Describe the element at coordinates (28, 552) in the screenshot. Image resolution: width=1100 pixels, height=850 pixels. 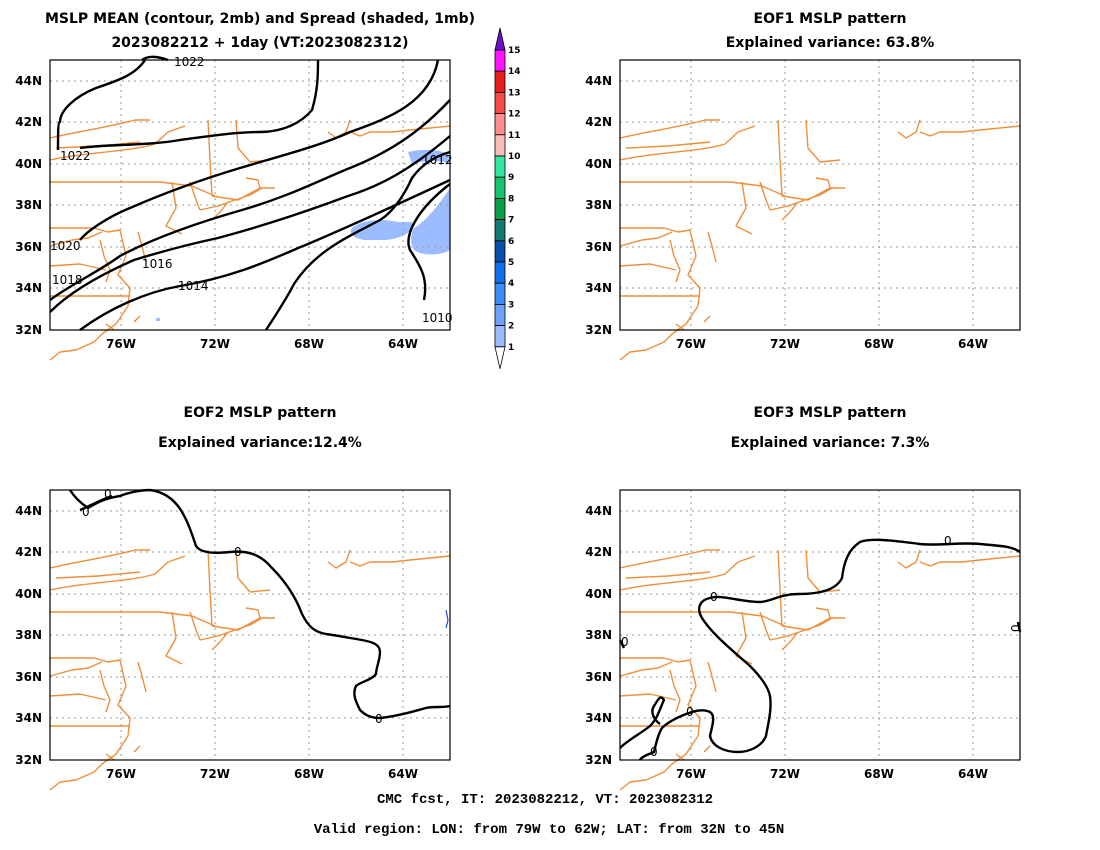
I see `lat-label: 42N` at that location.